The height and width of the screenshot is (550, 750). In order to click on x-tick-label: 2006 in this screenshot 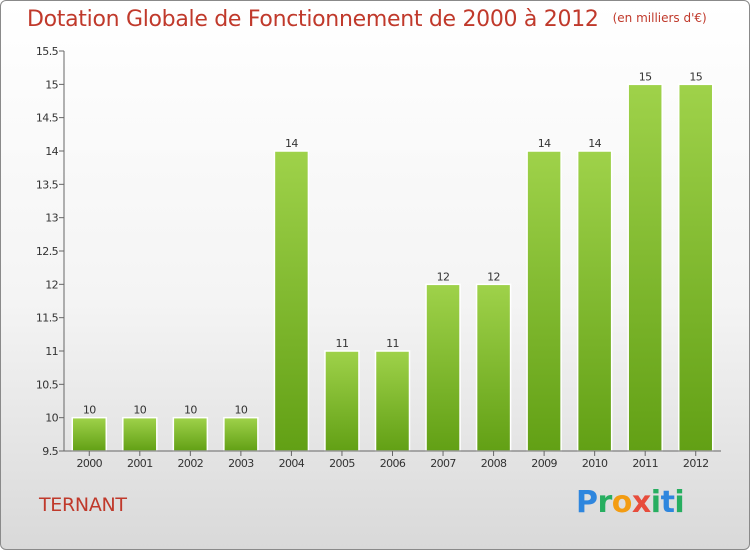, I will do `click(393, 463)`.